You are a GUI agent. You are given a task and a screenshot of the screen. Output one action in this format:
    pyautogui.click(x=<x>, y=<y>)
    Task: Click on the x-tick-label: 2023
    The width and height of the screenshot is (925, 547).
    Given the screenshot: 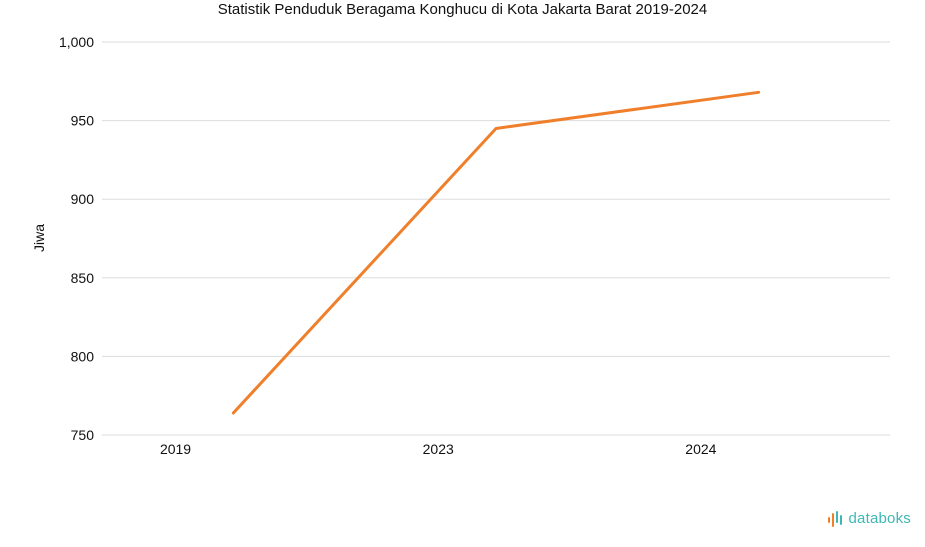 What is the action you would take?
    pyautogui.click(x=438, y=449)
    